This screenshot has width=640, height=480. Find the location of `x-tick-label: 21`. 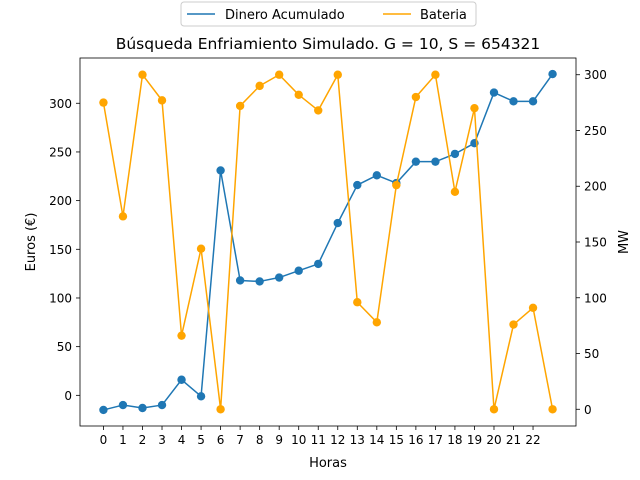

x-tick-label: 21 is located at coordinates (513, 440).